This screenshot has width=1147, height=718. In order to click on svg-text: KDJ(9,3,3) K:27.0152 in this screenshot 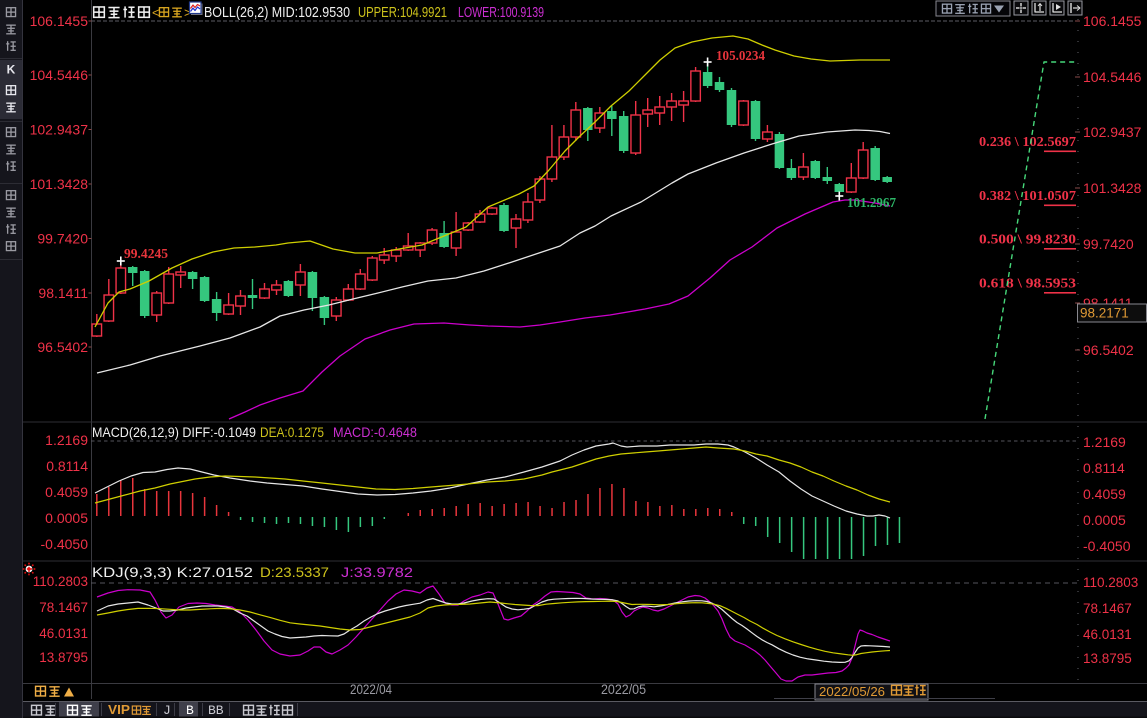, I will do `click(172, 572)`.